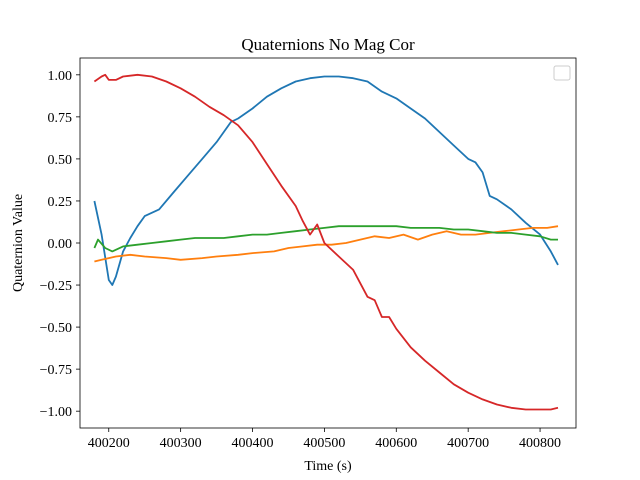 This screenshot has width=640, height=480. Describe the element at coordinates (468, 443) in the screenshot. I see `x-tick-label: 400700` at that location.